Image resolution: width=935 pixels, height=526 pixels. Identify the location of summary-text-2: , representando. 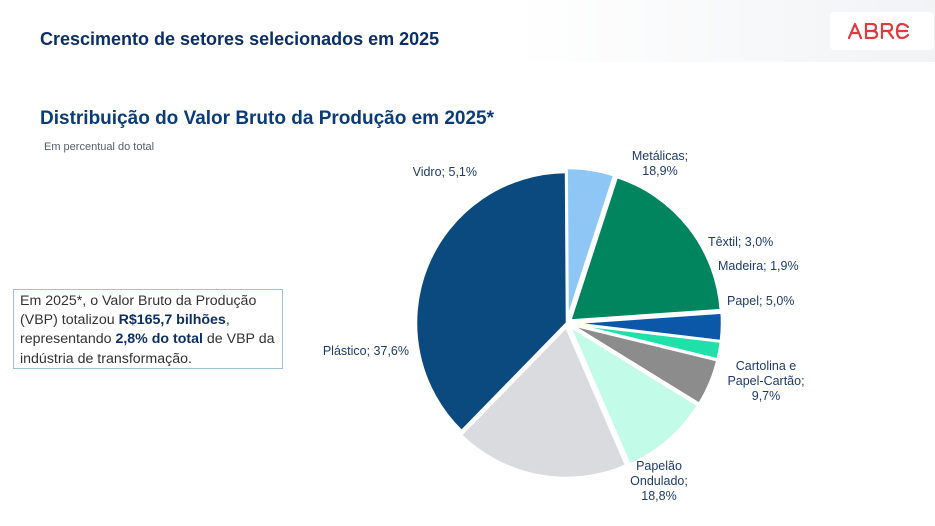
(125, 330).